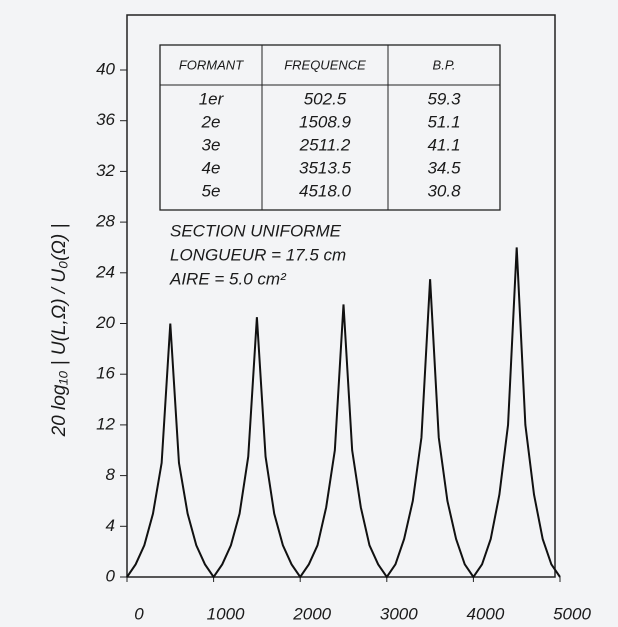 This screenshot has width=618, height=627. What do you see at coordinates (444, 64) in the screenshot?
I see `table-header: B.P.` at bounding box center [444, 64].